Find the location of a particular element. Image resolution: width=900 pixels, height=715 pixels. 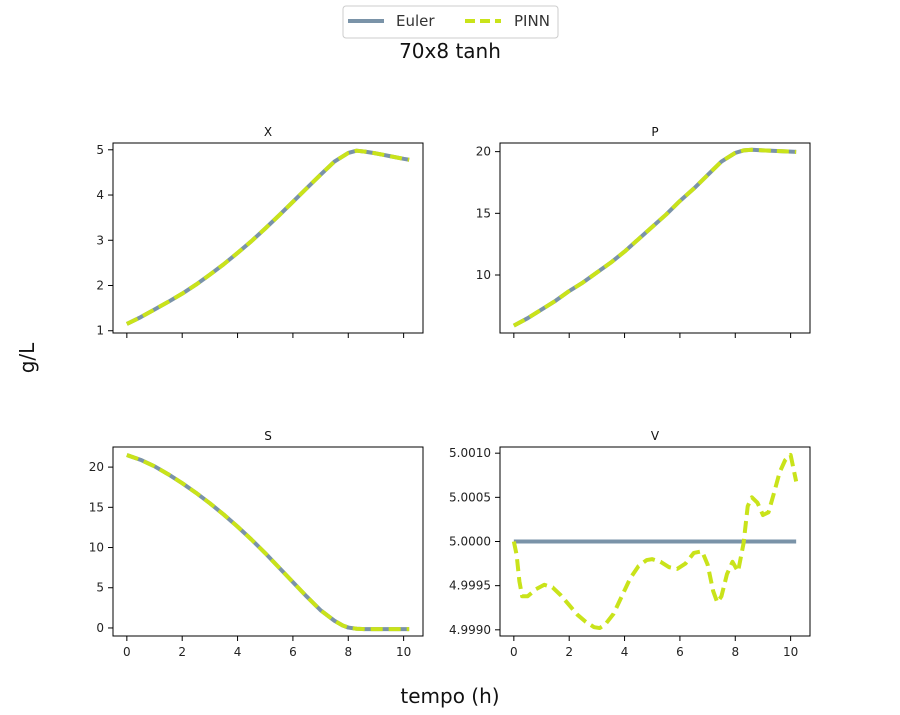

x-tick-label-v: 2 is located at coordinates (569, 652).